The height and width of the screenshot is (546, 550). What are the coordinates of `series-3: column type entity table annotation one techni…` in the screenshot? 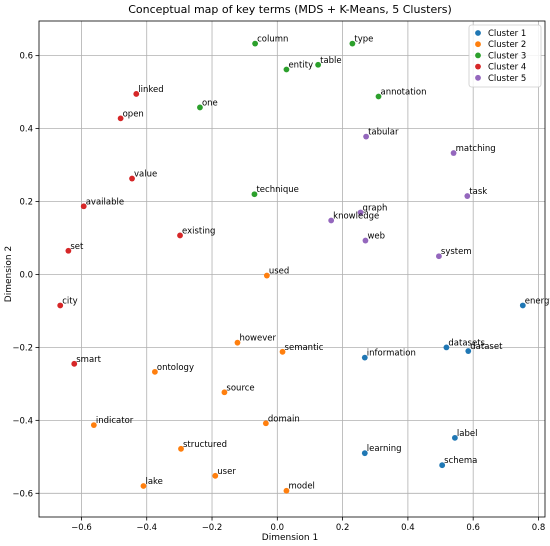 It's located at (312, 116).